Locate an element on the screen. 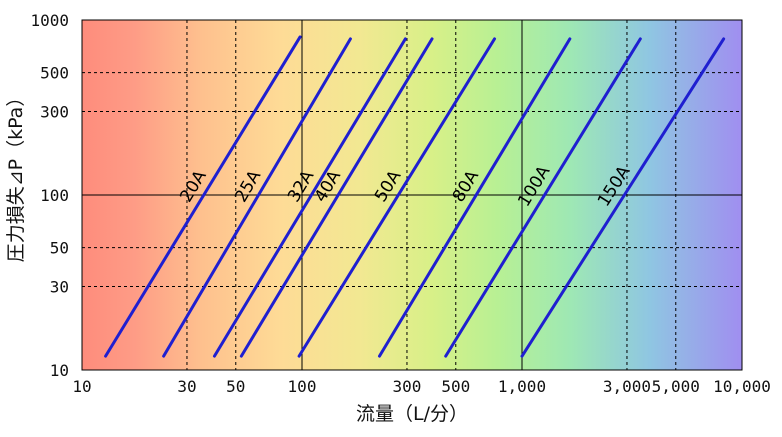 The height and width of the screenshot is (437, 782). y-tick-30: 30 is located at coordinates (59, 287).